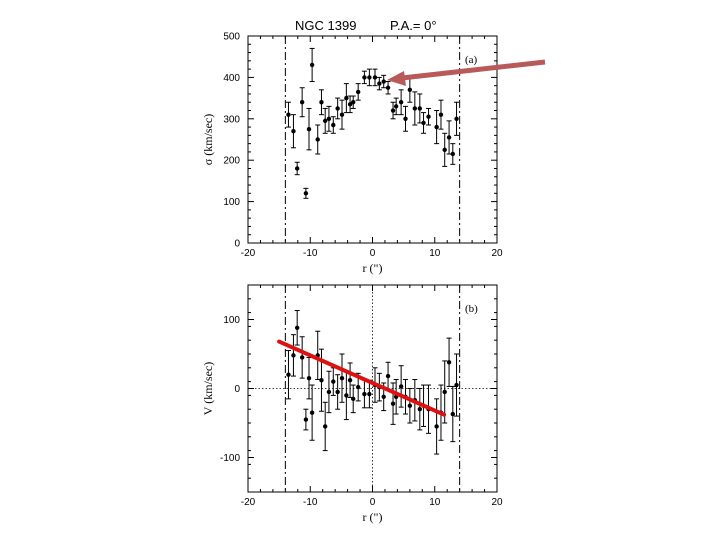  Describe the element at coordinates (362, 378) in the screenshot. I see `rotation-trend-line` at that location.